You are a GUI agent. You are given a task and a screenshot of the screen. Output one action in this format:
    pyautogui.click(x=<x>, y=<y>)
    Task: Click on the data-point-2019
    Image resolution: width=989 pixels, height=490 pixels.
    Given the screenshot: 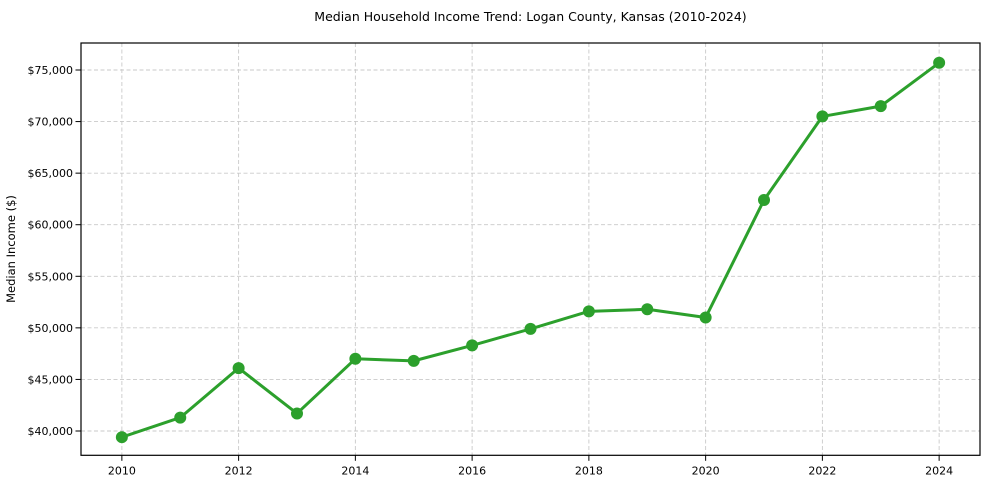 What is the action you would take?
    pyautogui.click(x=647, y=309)
    